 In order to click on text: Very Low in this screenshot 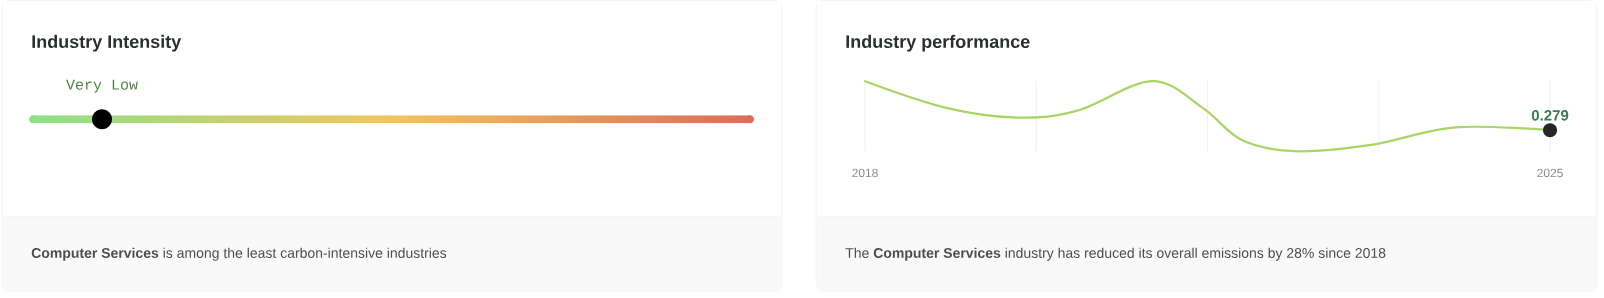, I will do `click(102, 86)`.